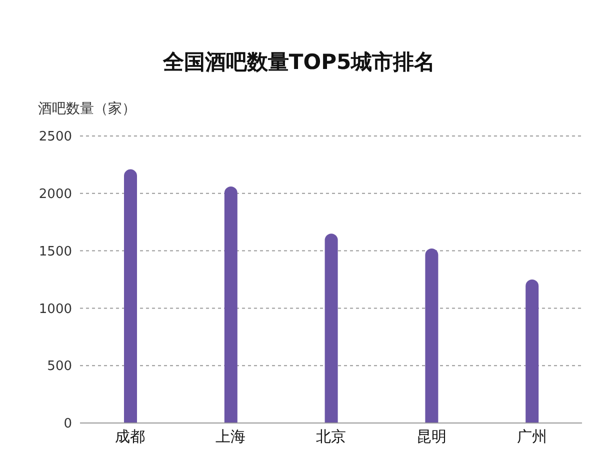 The height and width of the screenshot is (461, 598). Describe the element at coordinates (55, 137) in the screenshot. I see `y-tick-label: 2500` at that location.